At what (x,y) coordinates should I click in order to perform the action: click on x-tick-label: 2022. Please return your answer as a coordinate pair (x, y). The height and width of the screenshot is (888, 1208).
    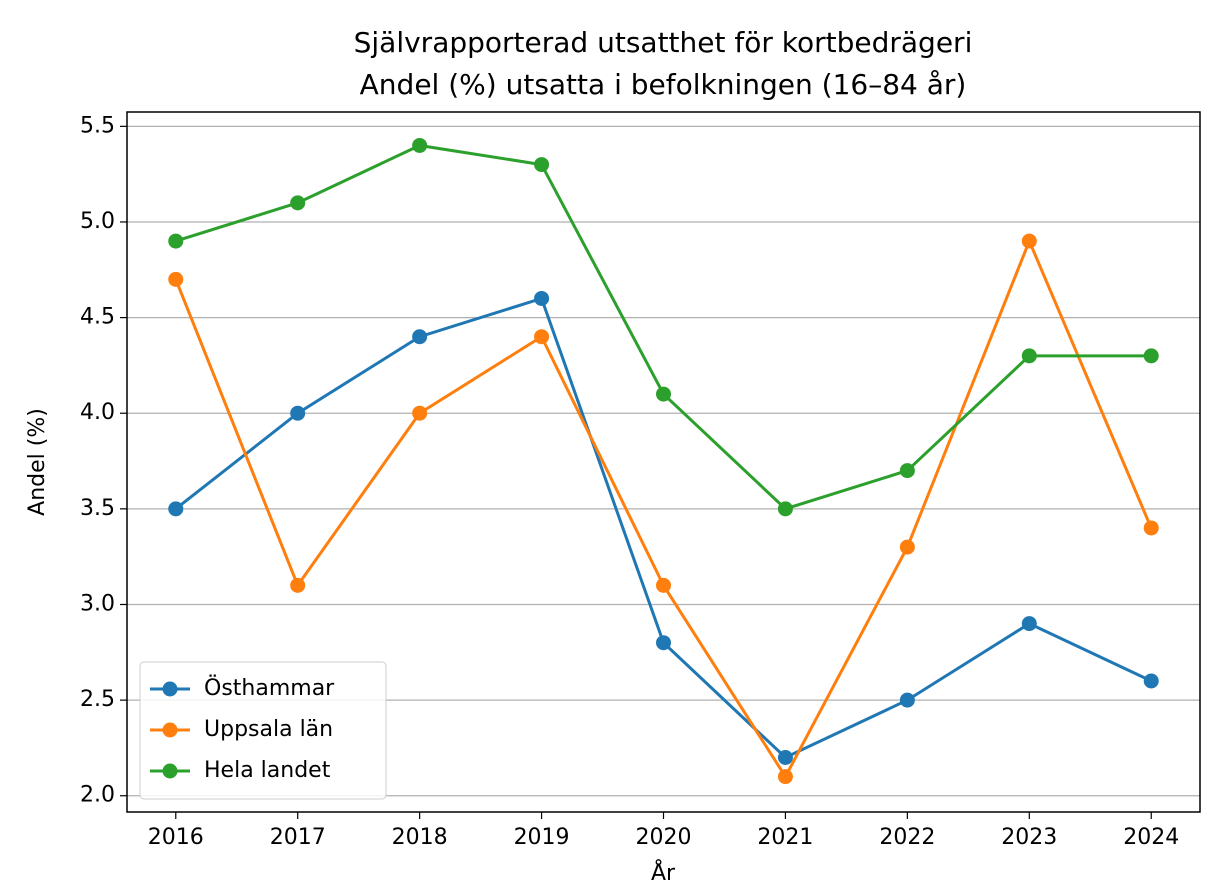
    Looking at the image, I should click on (907, 837).